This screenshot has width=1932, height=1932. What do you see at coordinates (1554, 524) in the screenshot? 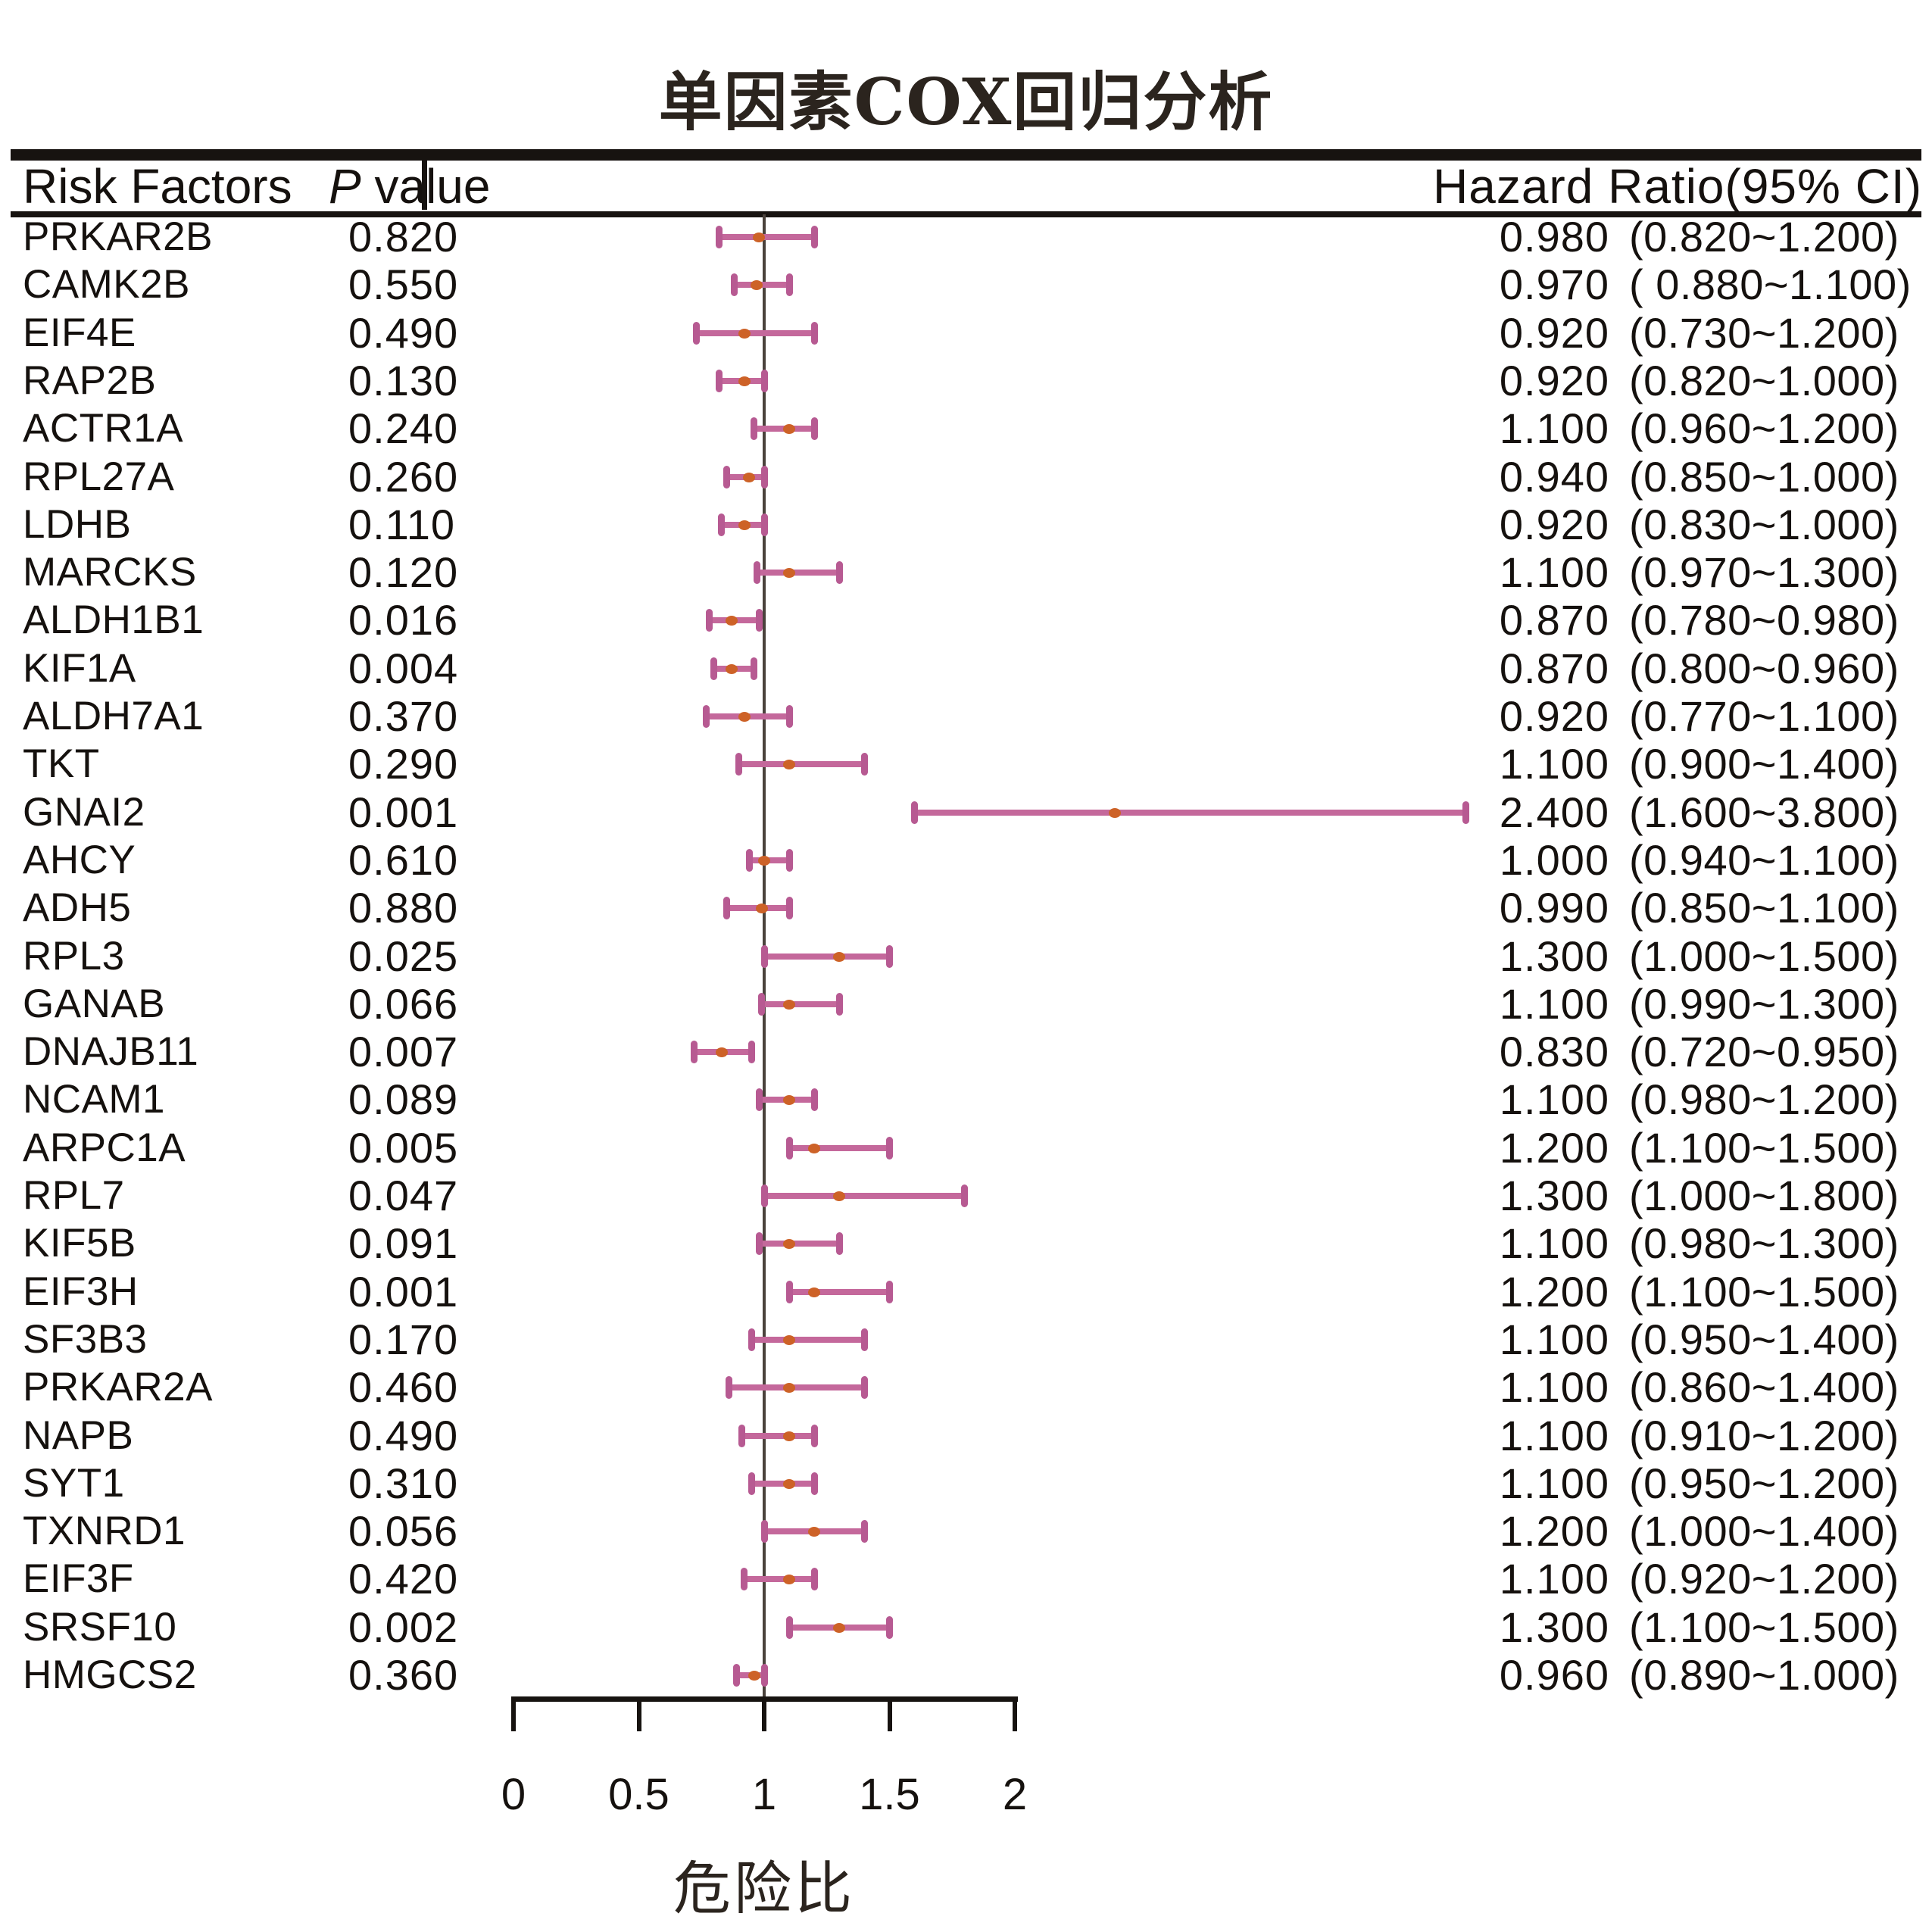
I see `hazard-ratio-value: 0.920` at bounding box center [1554, 524].